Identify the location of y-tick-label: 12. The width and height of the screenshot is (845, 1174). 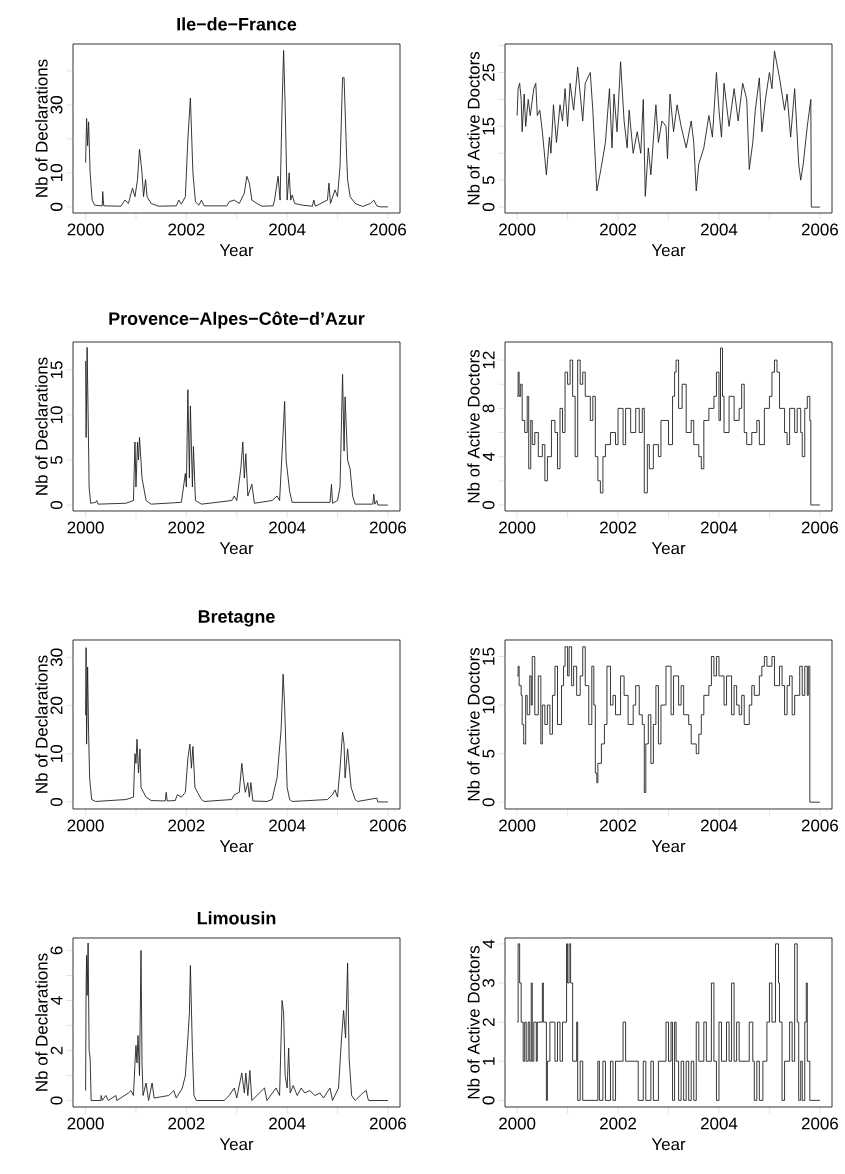
(488, 360).